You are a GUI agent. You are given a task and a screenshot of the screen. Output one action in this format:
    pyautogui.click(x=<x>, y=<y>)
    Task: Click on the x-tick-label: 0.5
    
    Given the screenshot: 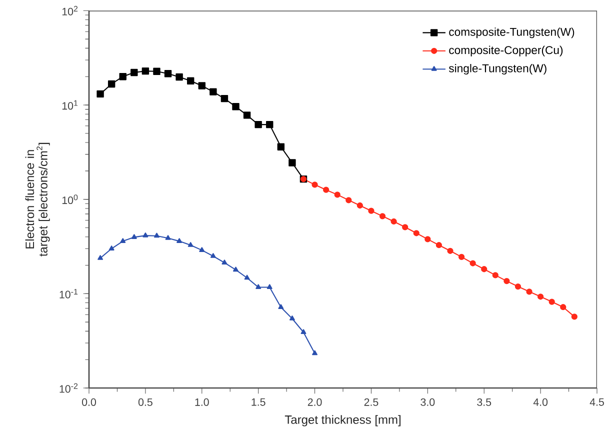 What is the action you would take?
    pyautogui.click(x=145, y=402)
    